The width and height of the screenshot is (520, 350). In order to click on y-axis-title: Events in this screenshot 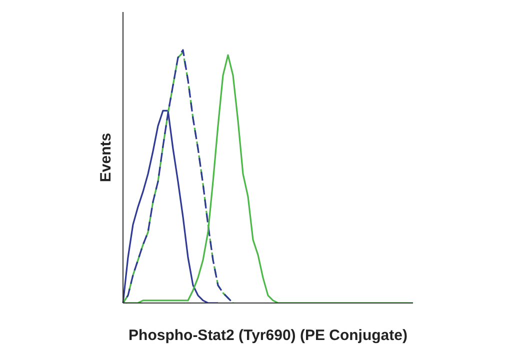, I will do `click(105, 157)`.